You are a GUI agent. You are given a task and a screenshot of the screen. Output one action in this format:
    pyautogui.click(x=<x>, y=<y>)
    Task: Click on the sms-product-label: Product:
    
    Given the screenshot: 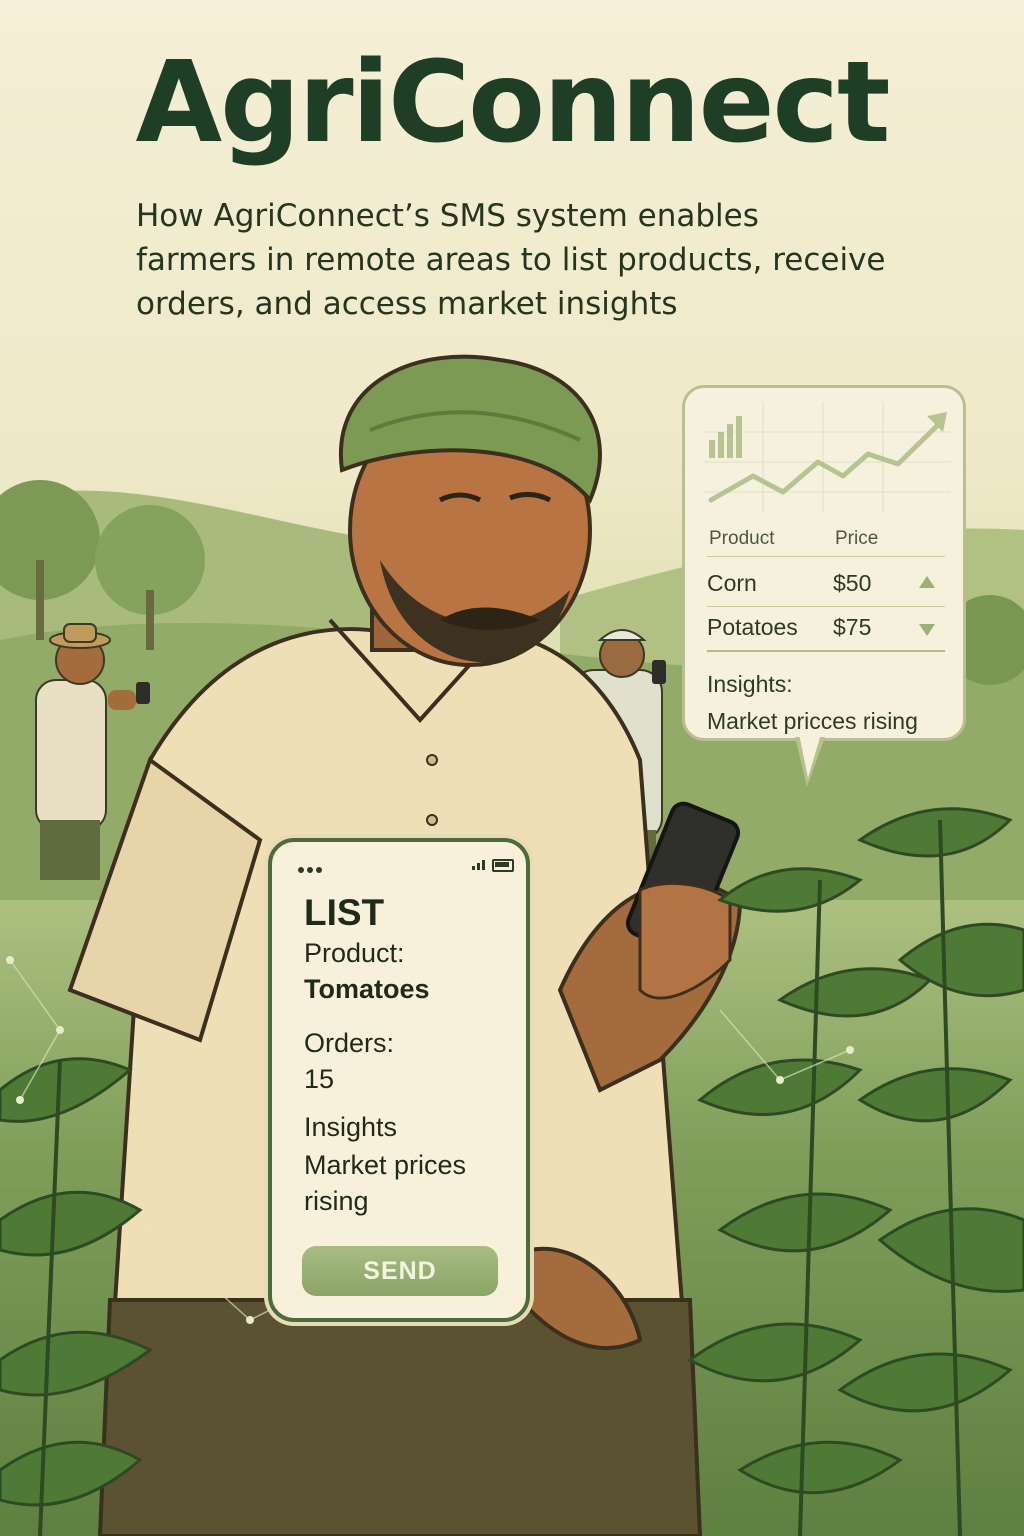 What is the action you would take?
    pyautogui.click(x=354, y=953)
    